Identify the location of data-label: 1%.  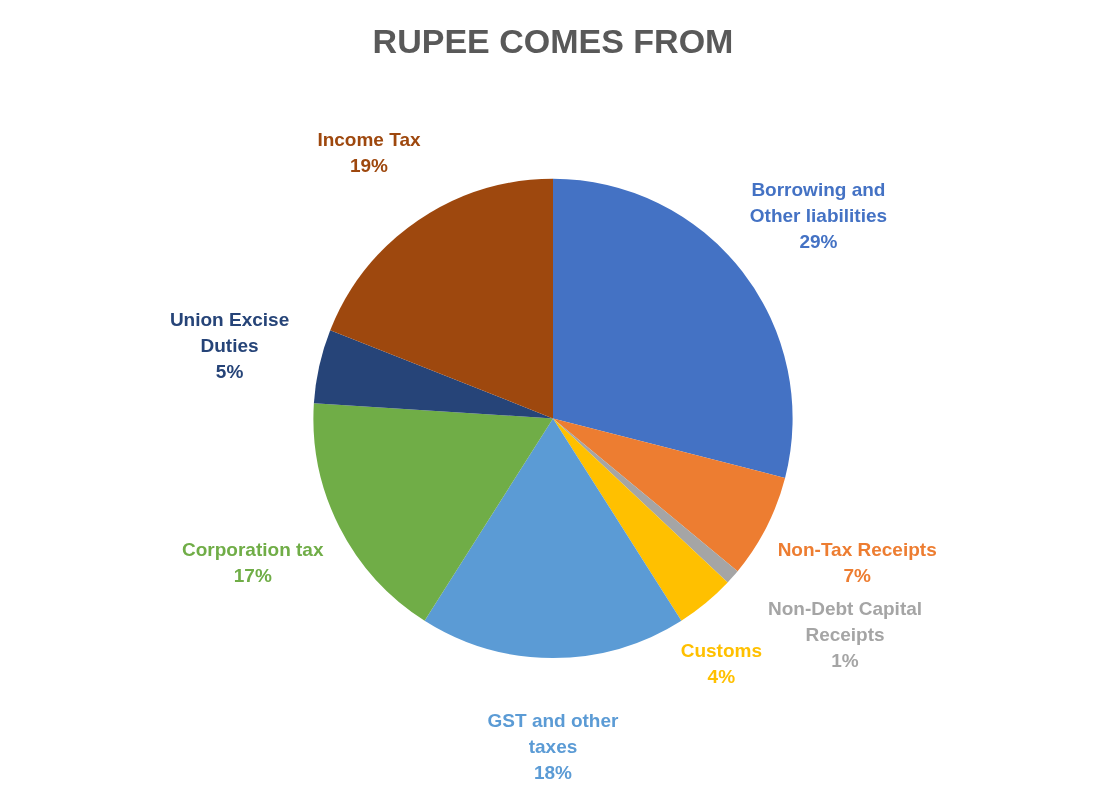
(845, 661).